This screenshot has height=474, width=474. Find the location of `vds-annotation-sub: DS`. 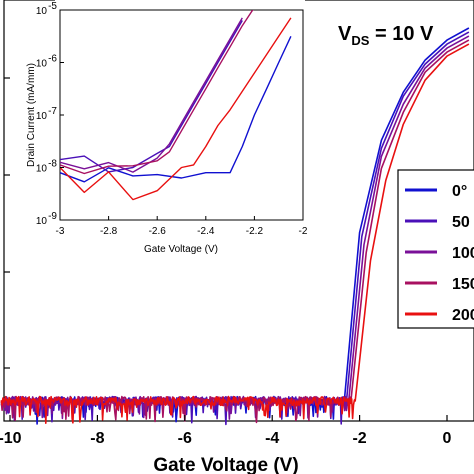

vds-annotation-sub: DS is located at coordinates (360, 40).